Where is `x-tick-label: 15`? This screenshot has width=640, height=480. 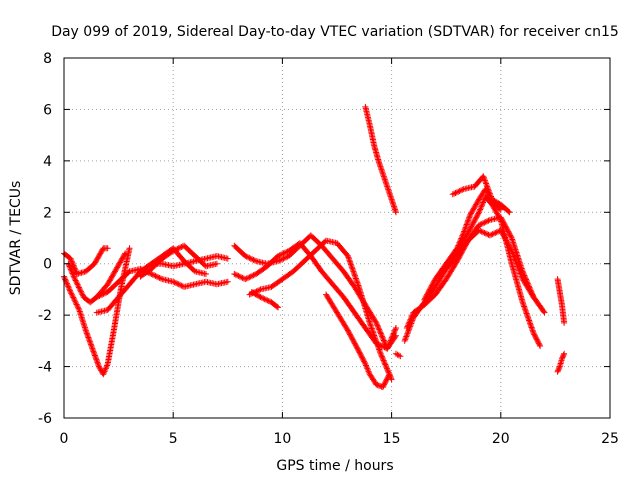
x-tick-label: 15 is located at coordinates (392, 439).